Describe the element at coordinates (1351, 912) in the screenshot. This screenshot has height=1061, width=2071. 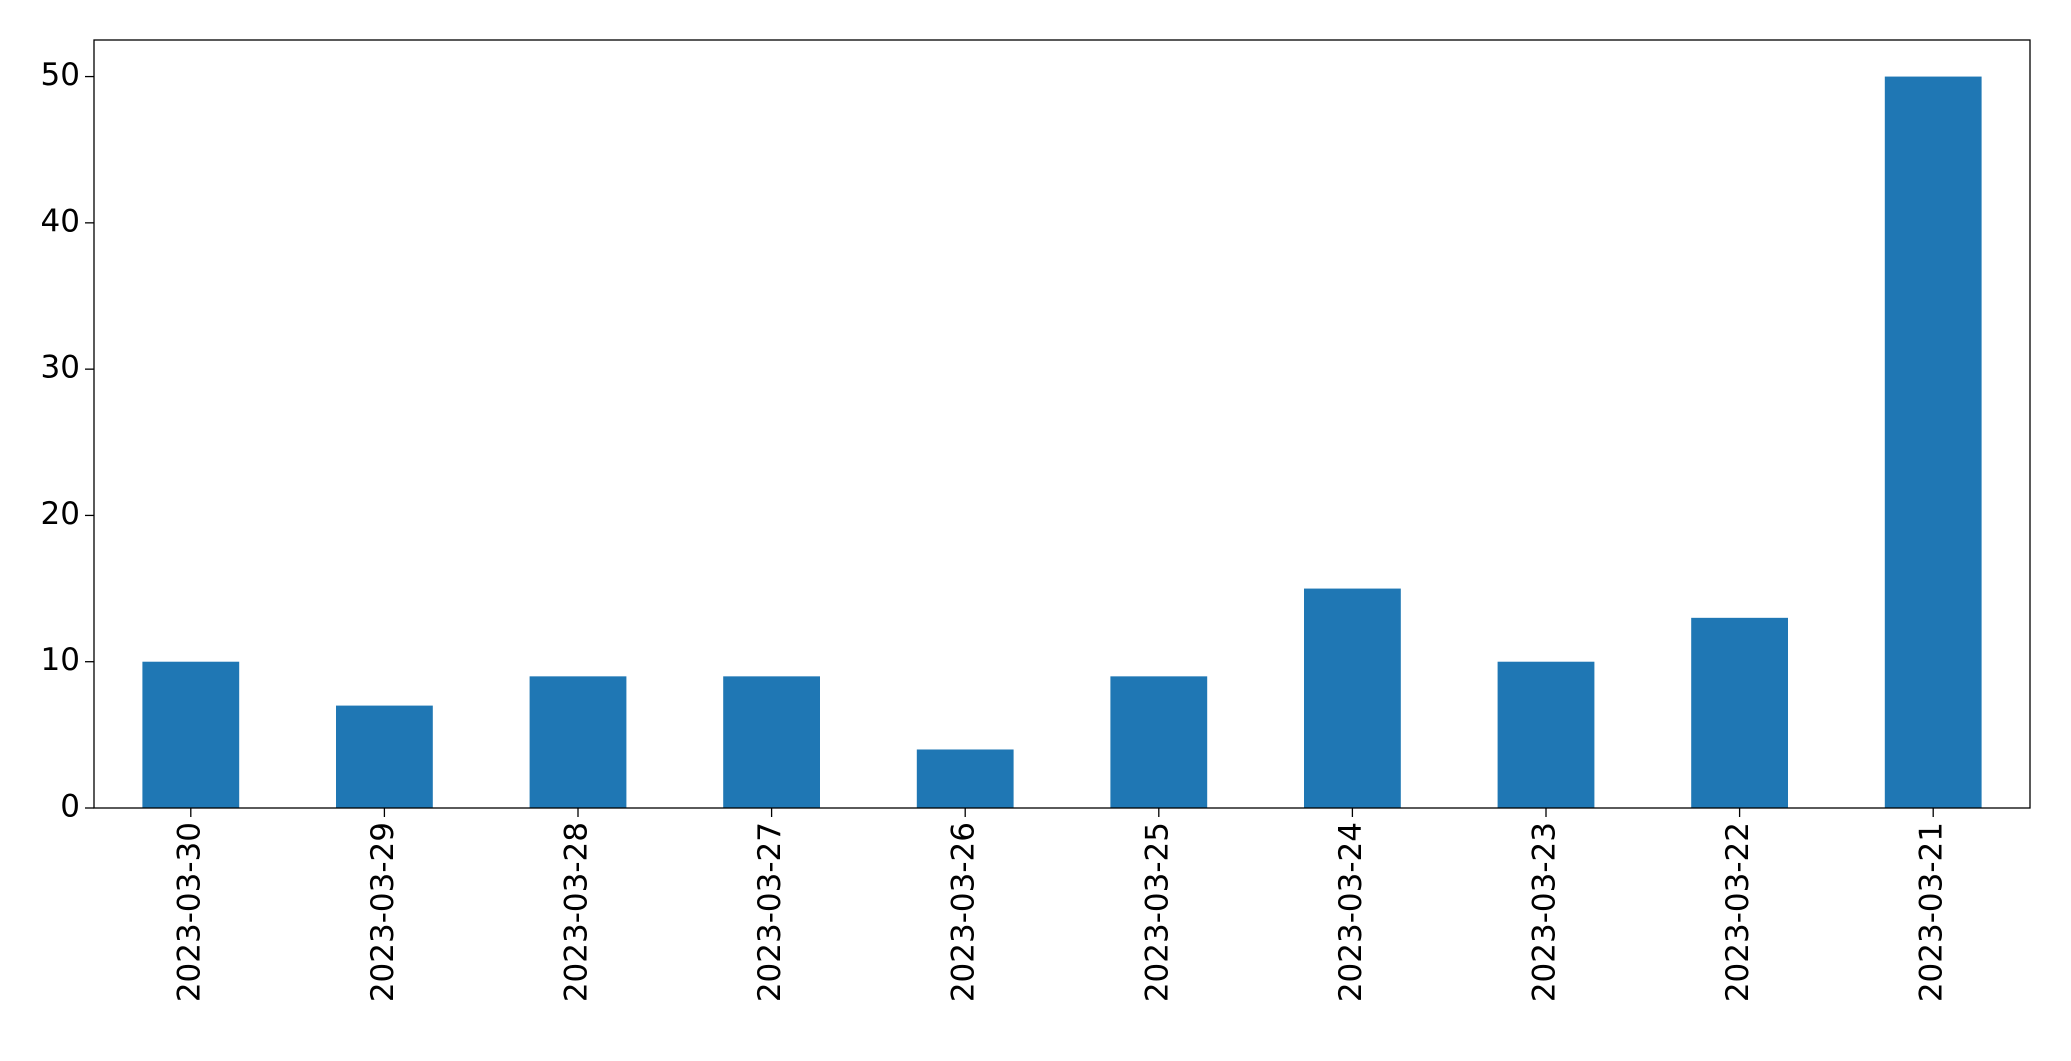
I see `x-tick-label: 2023-03-24` at that location.